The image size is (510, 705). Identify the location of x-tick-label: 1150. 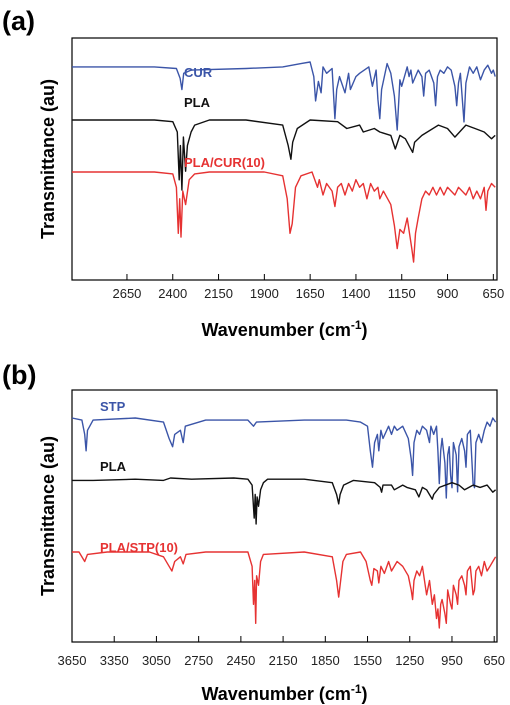
(402, 293).